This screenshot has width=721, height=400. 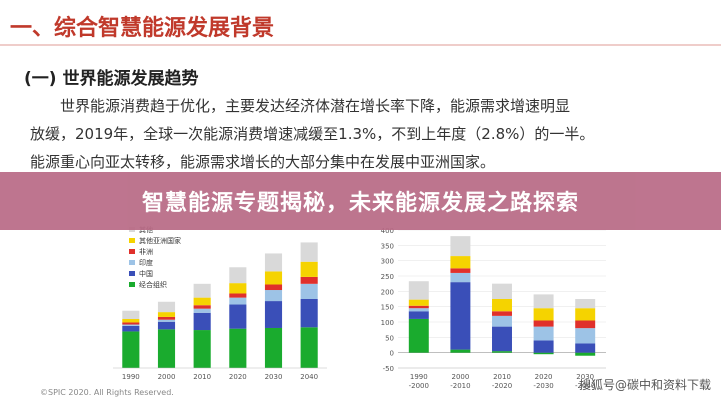 I want to click on x-tick-label: -2020, so click(x=502, y=386).